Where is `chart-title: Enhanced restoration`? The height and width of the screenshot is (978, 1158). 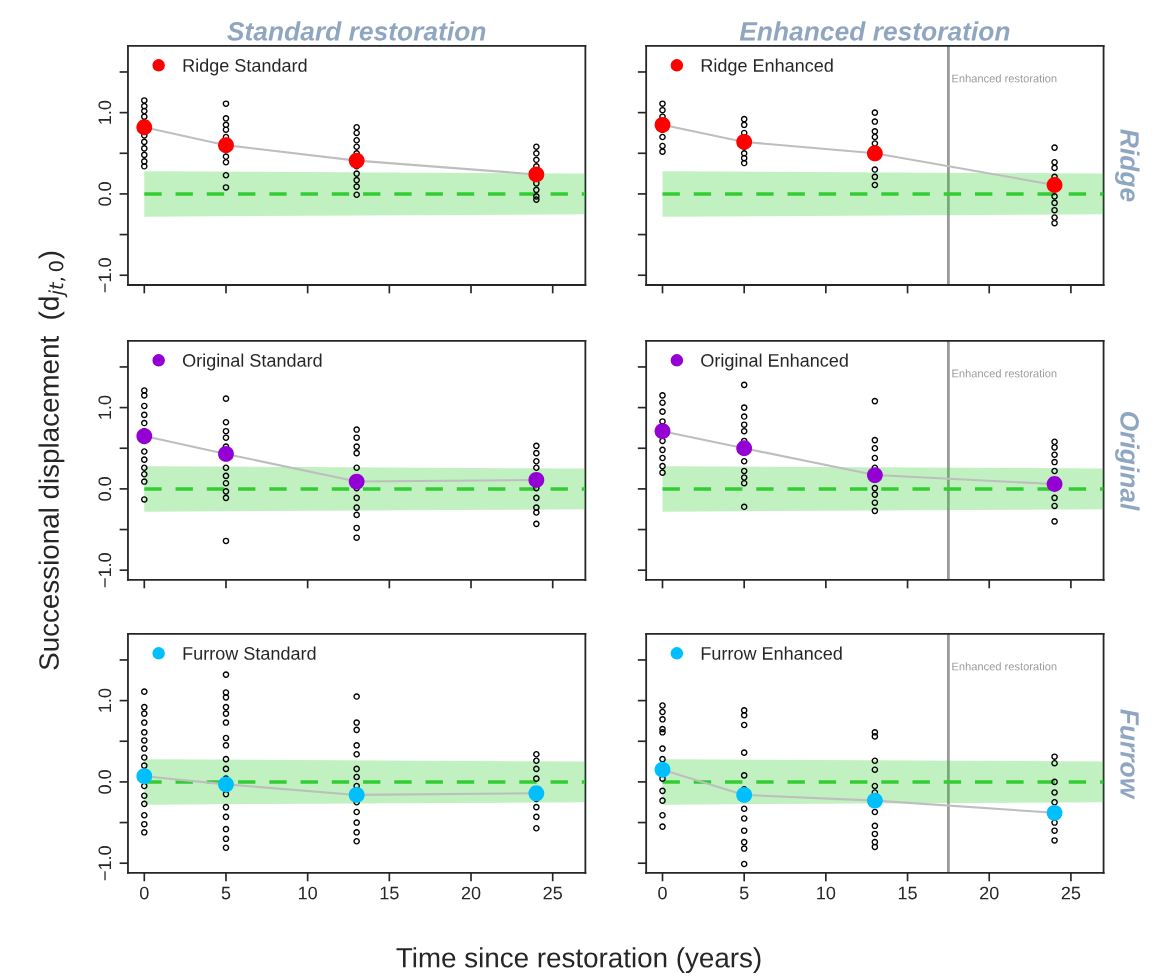
chart-title: Enhanced restoration is located at coordinates (874, 31).